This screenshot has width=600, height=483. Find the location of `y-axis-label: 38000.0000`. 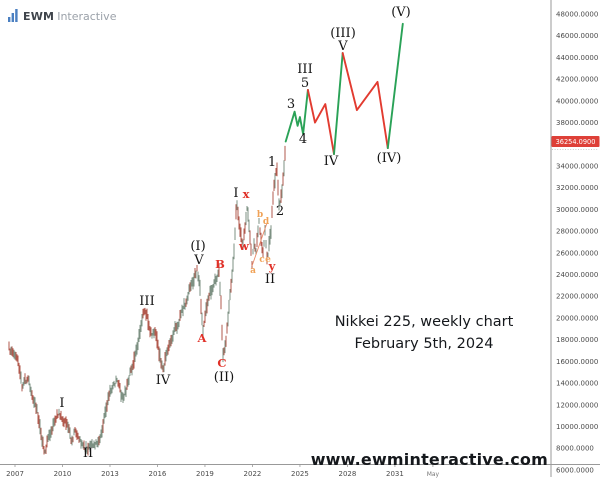

y-axis-label: 38000.0000 is located at coordinates (577, 123).